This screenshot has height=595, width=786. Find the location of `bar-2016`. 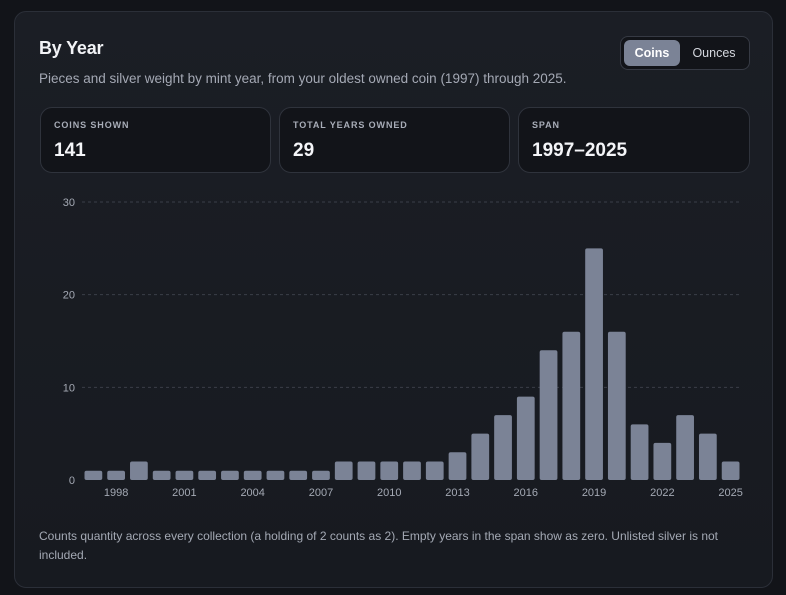

bar-2016 is located at coordinates (525, 438).